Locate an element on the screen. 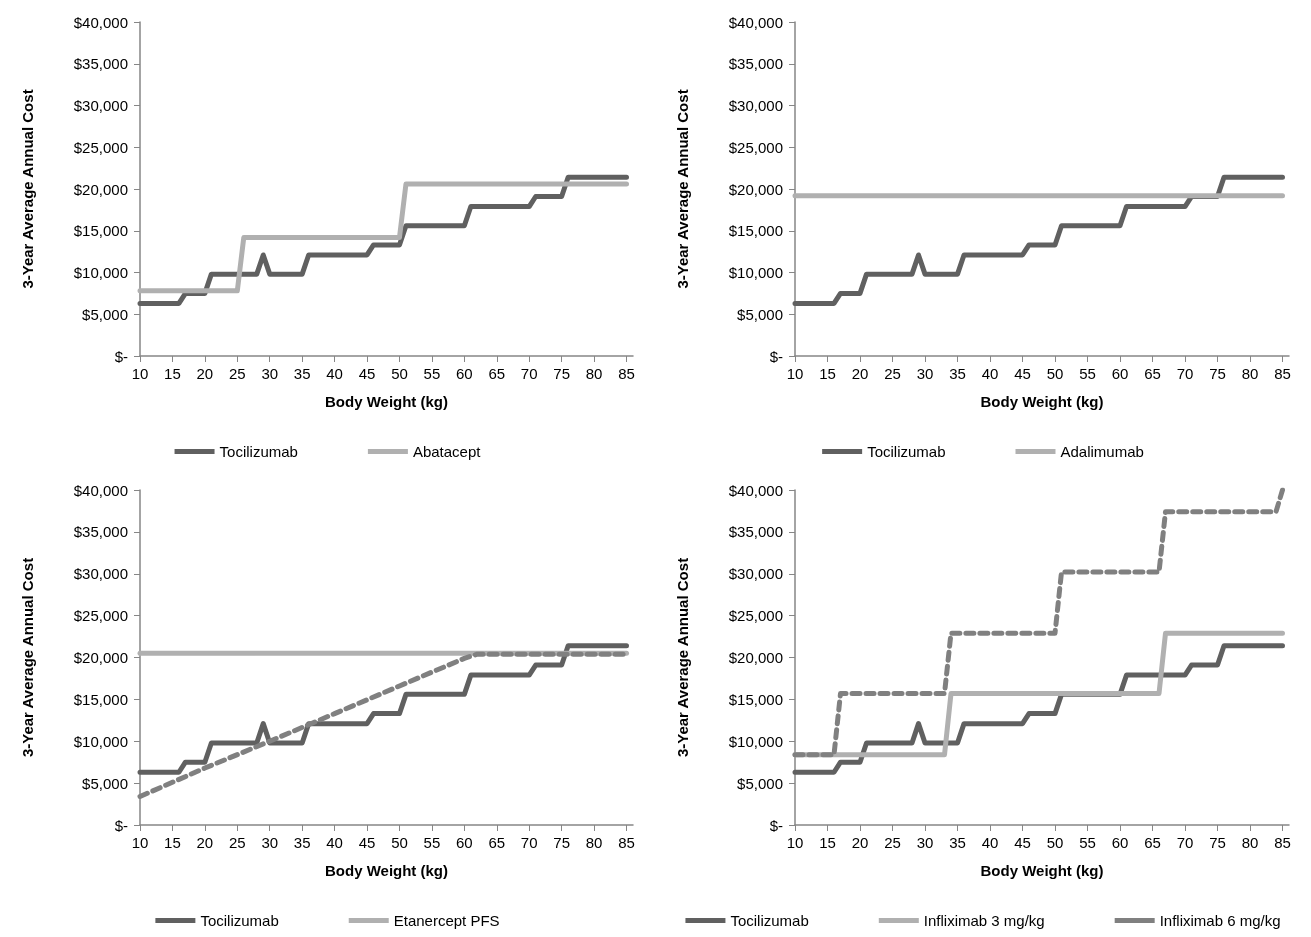 Image resolution: width=1311 pixels, height=937 pixels. legend-label: Infliximab 6 mg/kg is located at coordinates (1220, 920).